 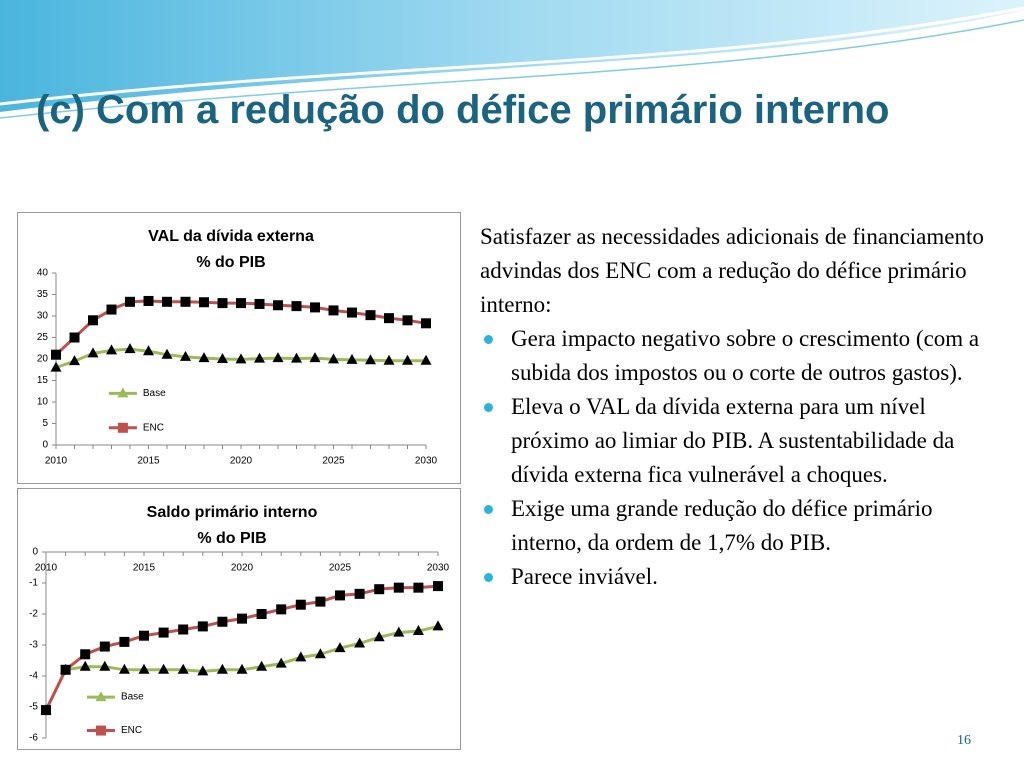 What do you see at coordinates (43, 380) in the screenshot?
I see `y-tick-label: 15` at bounding box center [43, 380].